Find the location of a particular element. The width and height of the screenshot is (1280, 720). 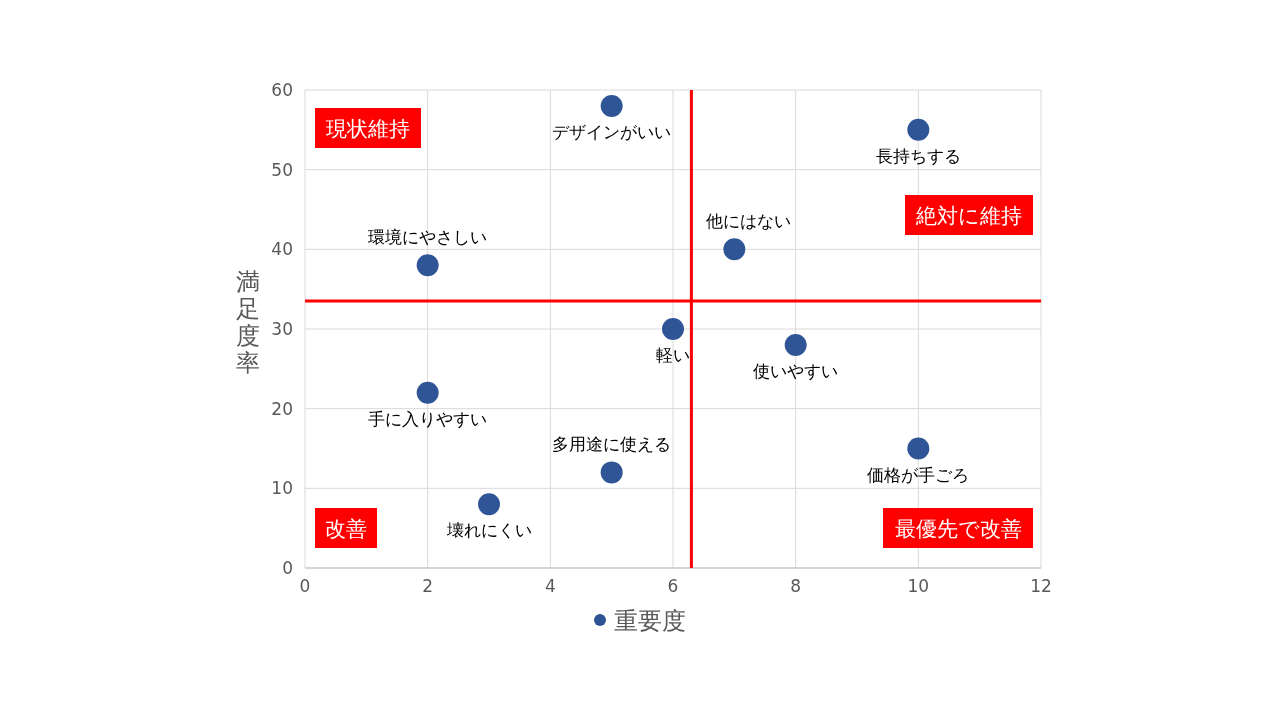

y-tick-label: 60 is located at coordinates (282, 90).